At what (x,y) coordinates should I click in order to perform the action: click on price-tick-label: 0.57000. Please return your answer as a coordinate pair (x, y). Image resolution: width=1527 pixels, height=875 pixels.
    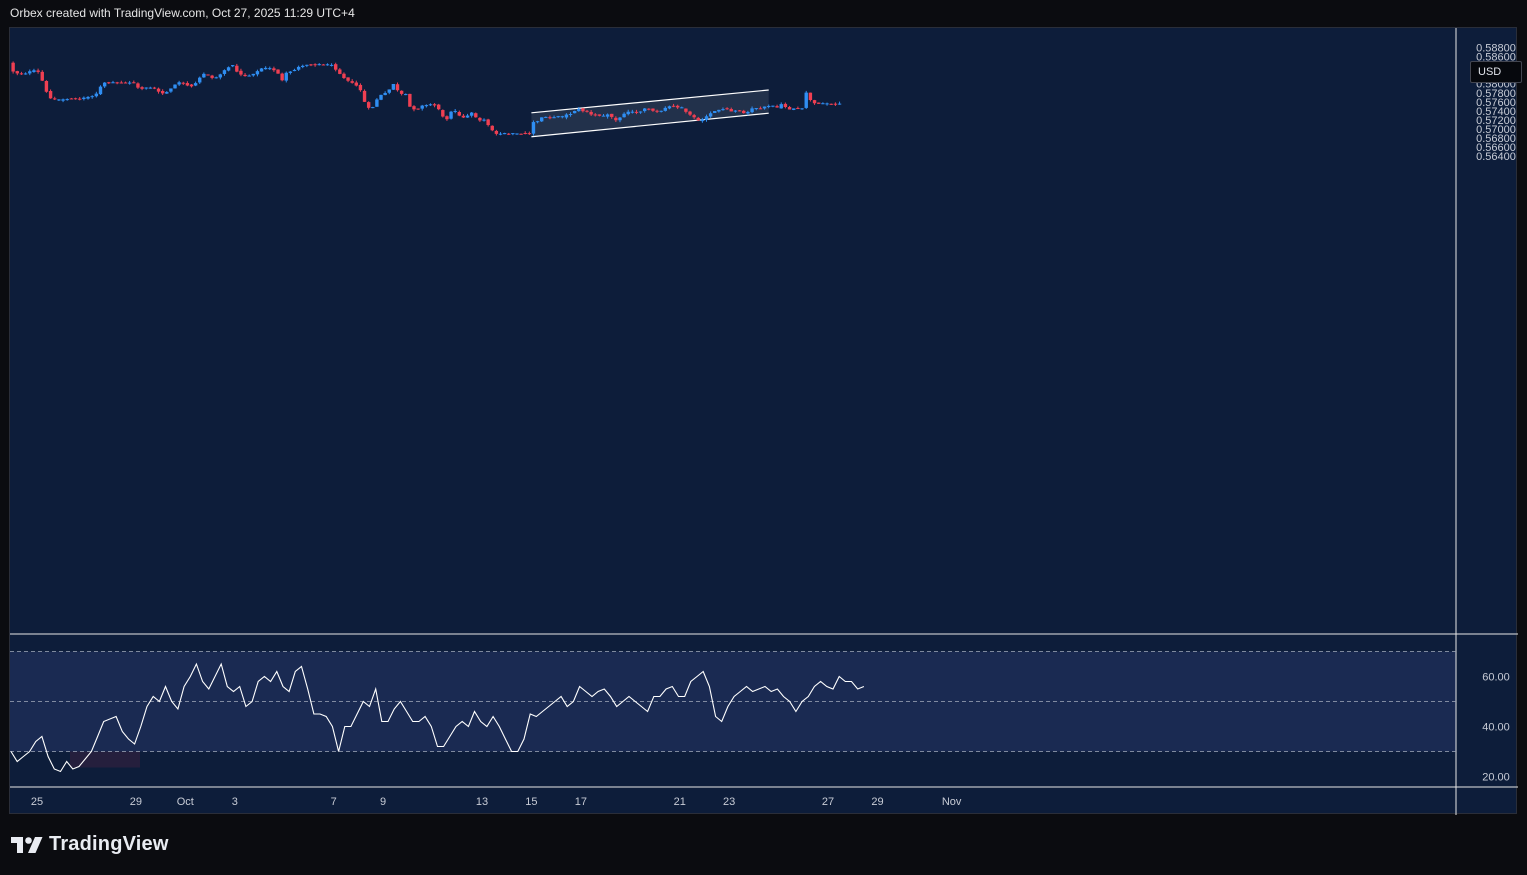
    Looking at the image, I should click on (1496, 130).